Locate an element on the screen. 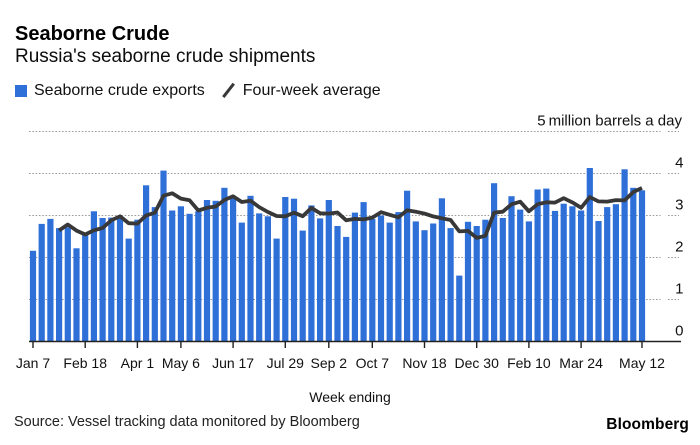 The width and height of the screenshot is (700, 445). y-axis-unit-label: 5 million barrels a day is located at coordinates (609, 121).